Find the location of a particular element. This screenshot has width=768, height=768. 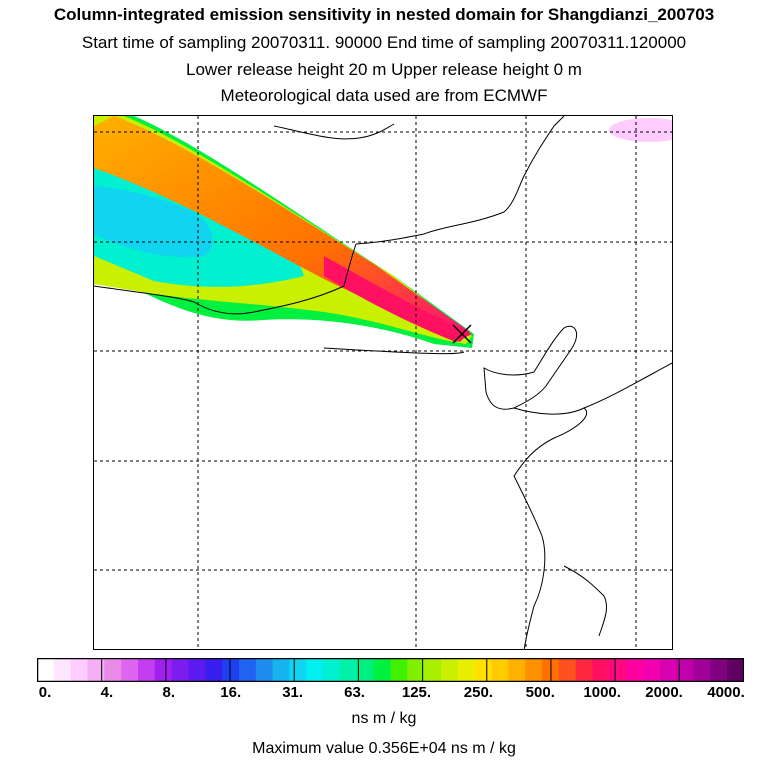

meteo-source-line: Meteorological data used are from ECMWF is located at coordinates (384, 95).